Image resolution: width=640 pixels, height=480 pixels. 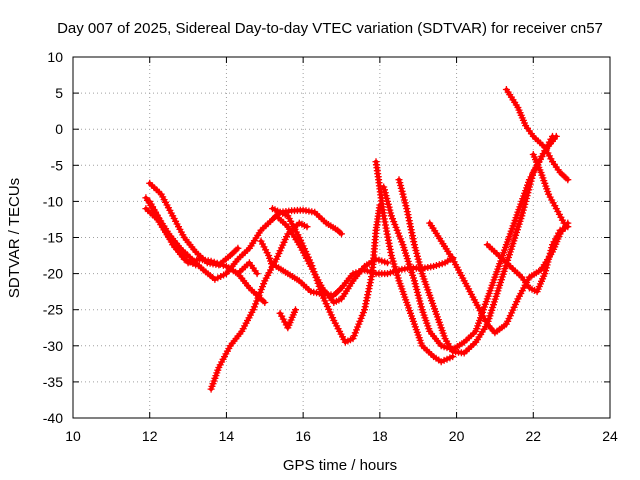 What do you see at coordinates (610, 436) in the screenshot?
I see `x-tick-label: 24` at bounding box center [610, 436].